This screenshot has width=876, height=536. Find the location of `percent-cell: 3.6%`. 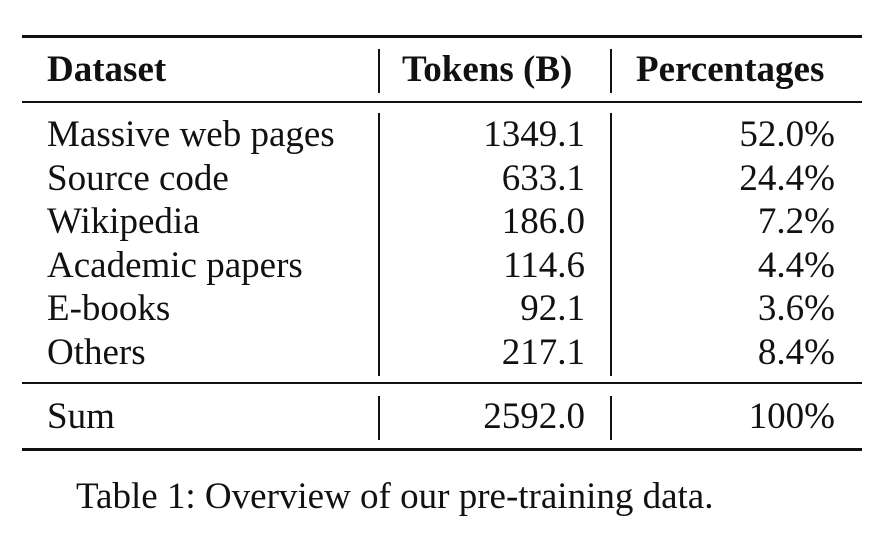

percent-cell: 3.6% is located at coordinates (796, 308).